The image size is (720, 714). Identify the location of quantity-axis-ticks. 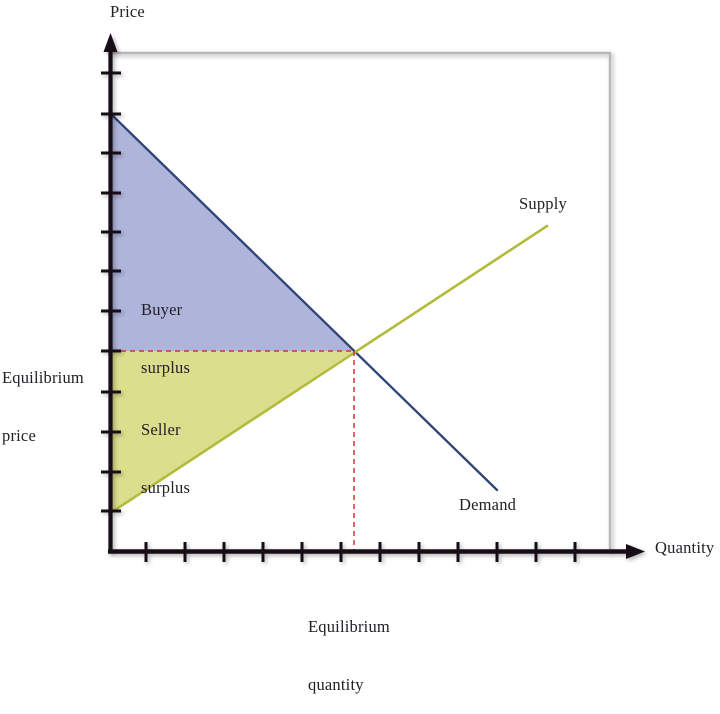
(360, 552).